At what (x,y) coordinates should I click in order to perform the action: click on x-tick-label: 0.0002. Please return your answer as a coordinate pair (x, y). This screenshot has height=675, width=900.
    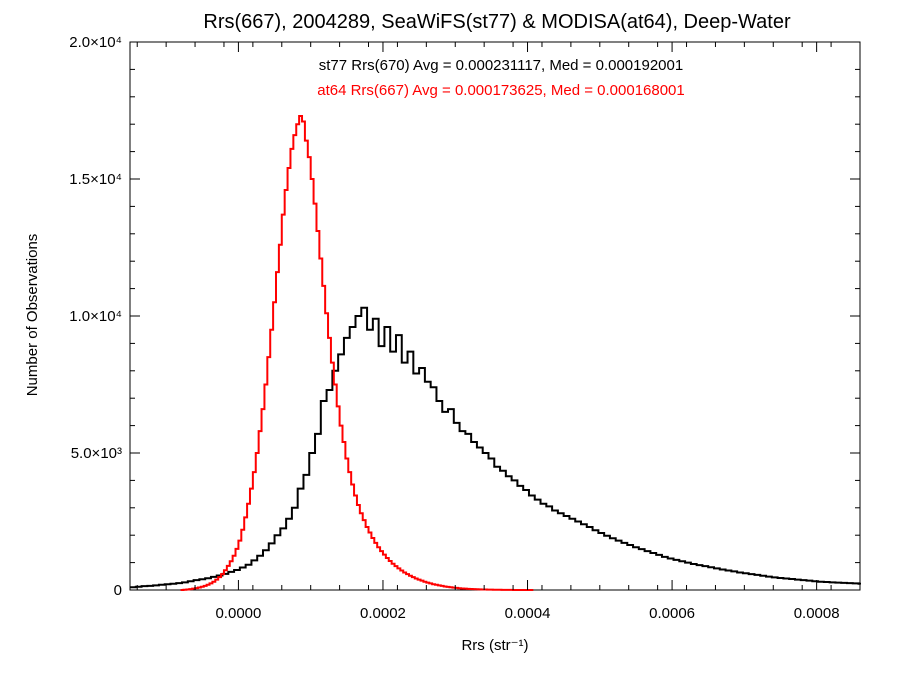
    Looking at the image, I should click on (383, 613).